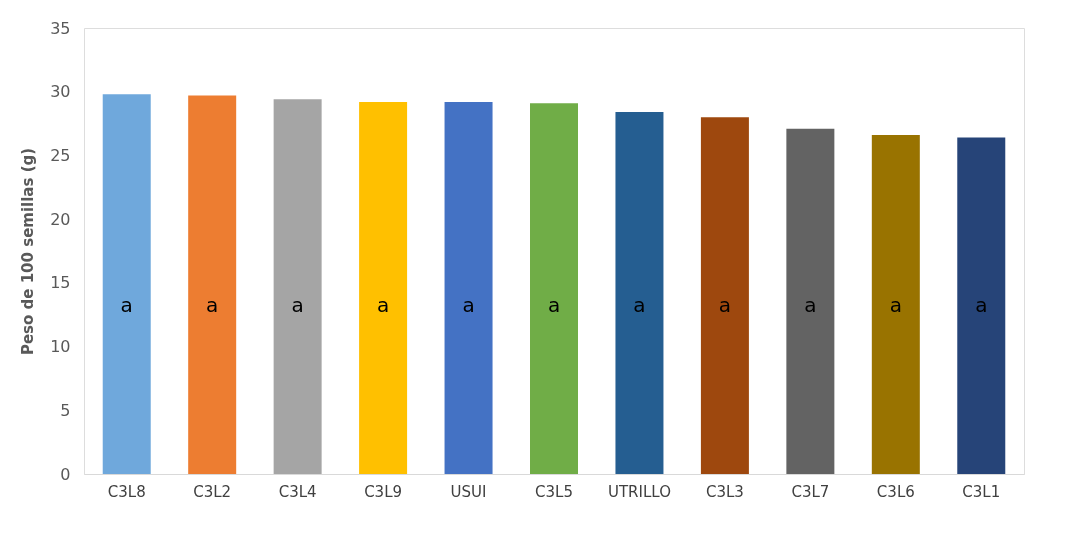 This screenshot has width=1084, height=559. What do you see at coordinates (383, 491) in the screenshot?
I see `x-tick-label: C3L9` at bounding box center [383, 491].